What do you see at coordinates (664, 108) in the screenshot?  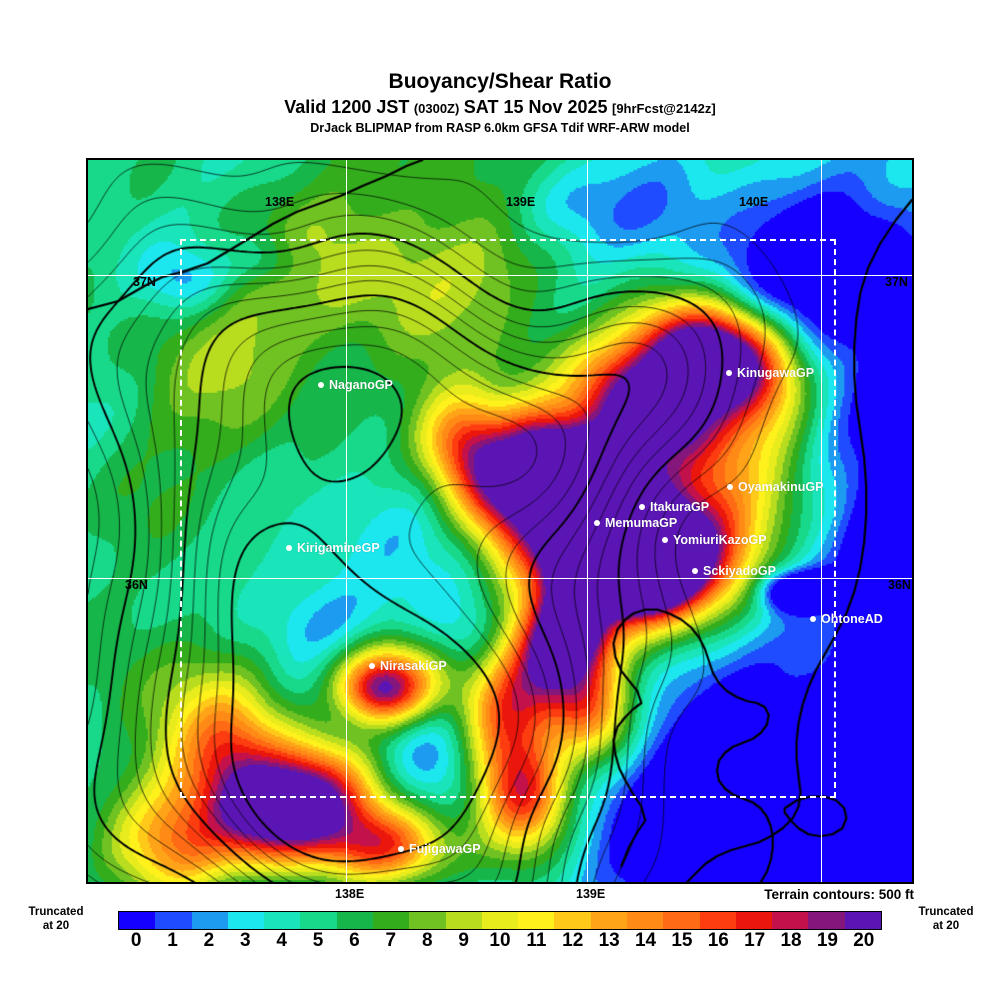 I see `forecast-tag: [9hrFcst@2142z]` at bounding box center [664, 108].